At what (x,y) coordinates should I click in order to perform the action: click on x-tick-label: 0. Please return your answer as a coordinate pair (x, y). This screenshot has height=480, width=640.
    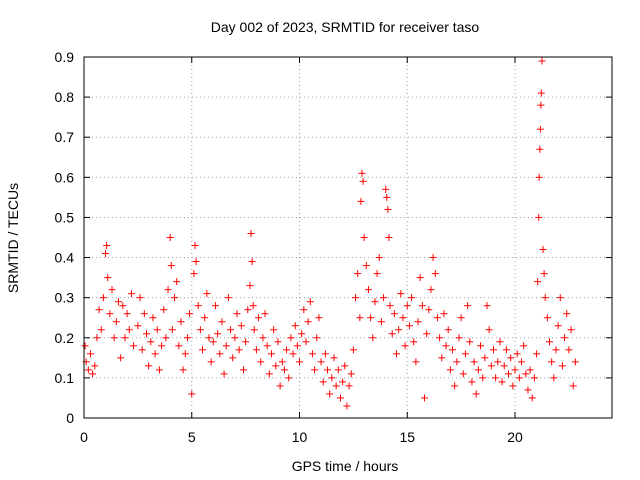
    Looking at the image, I should click on (84, 437).